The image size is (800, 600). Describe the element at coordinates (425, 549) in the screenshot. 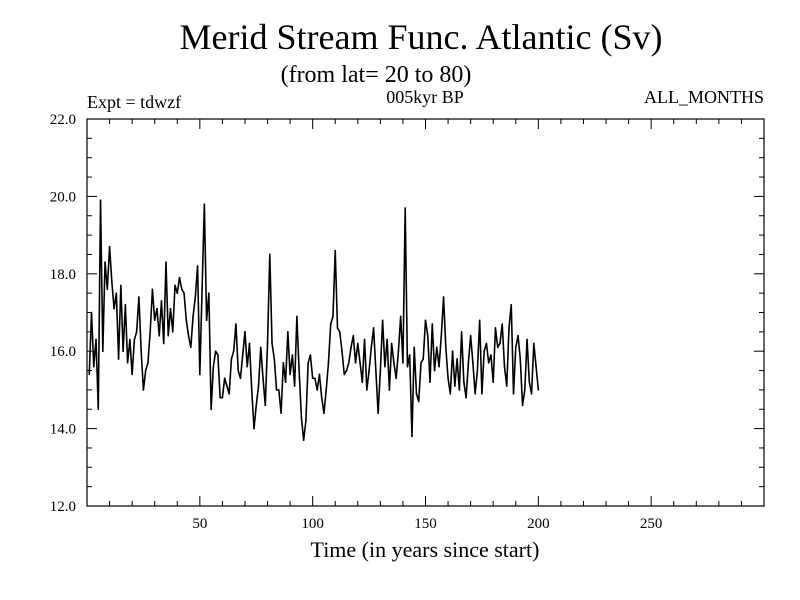

I see `x-axis-label: Time (in years since start)` at that location.